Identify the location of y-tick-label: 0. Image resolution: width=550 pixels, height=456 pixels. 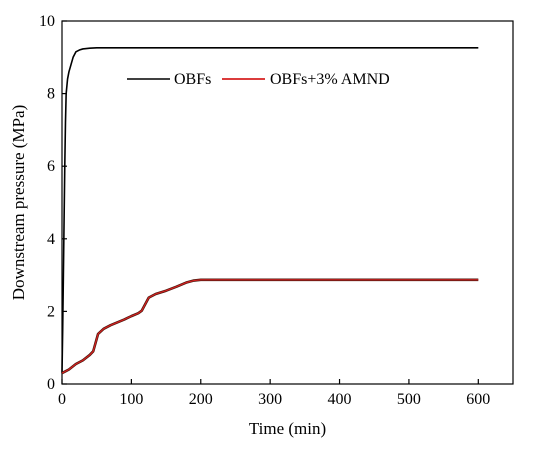
(51, 384).